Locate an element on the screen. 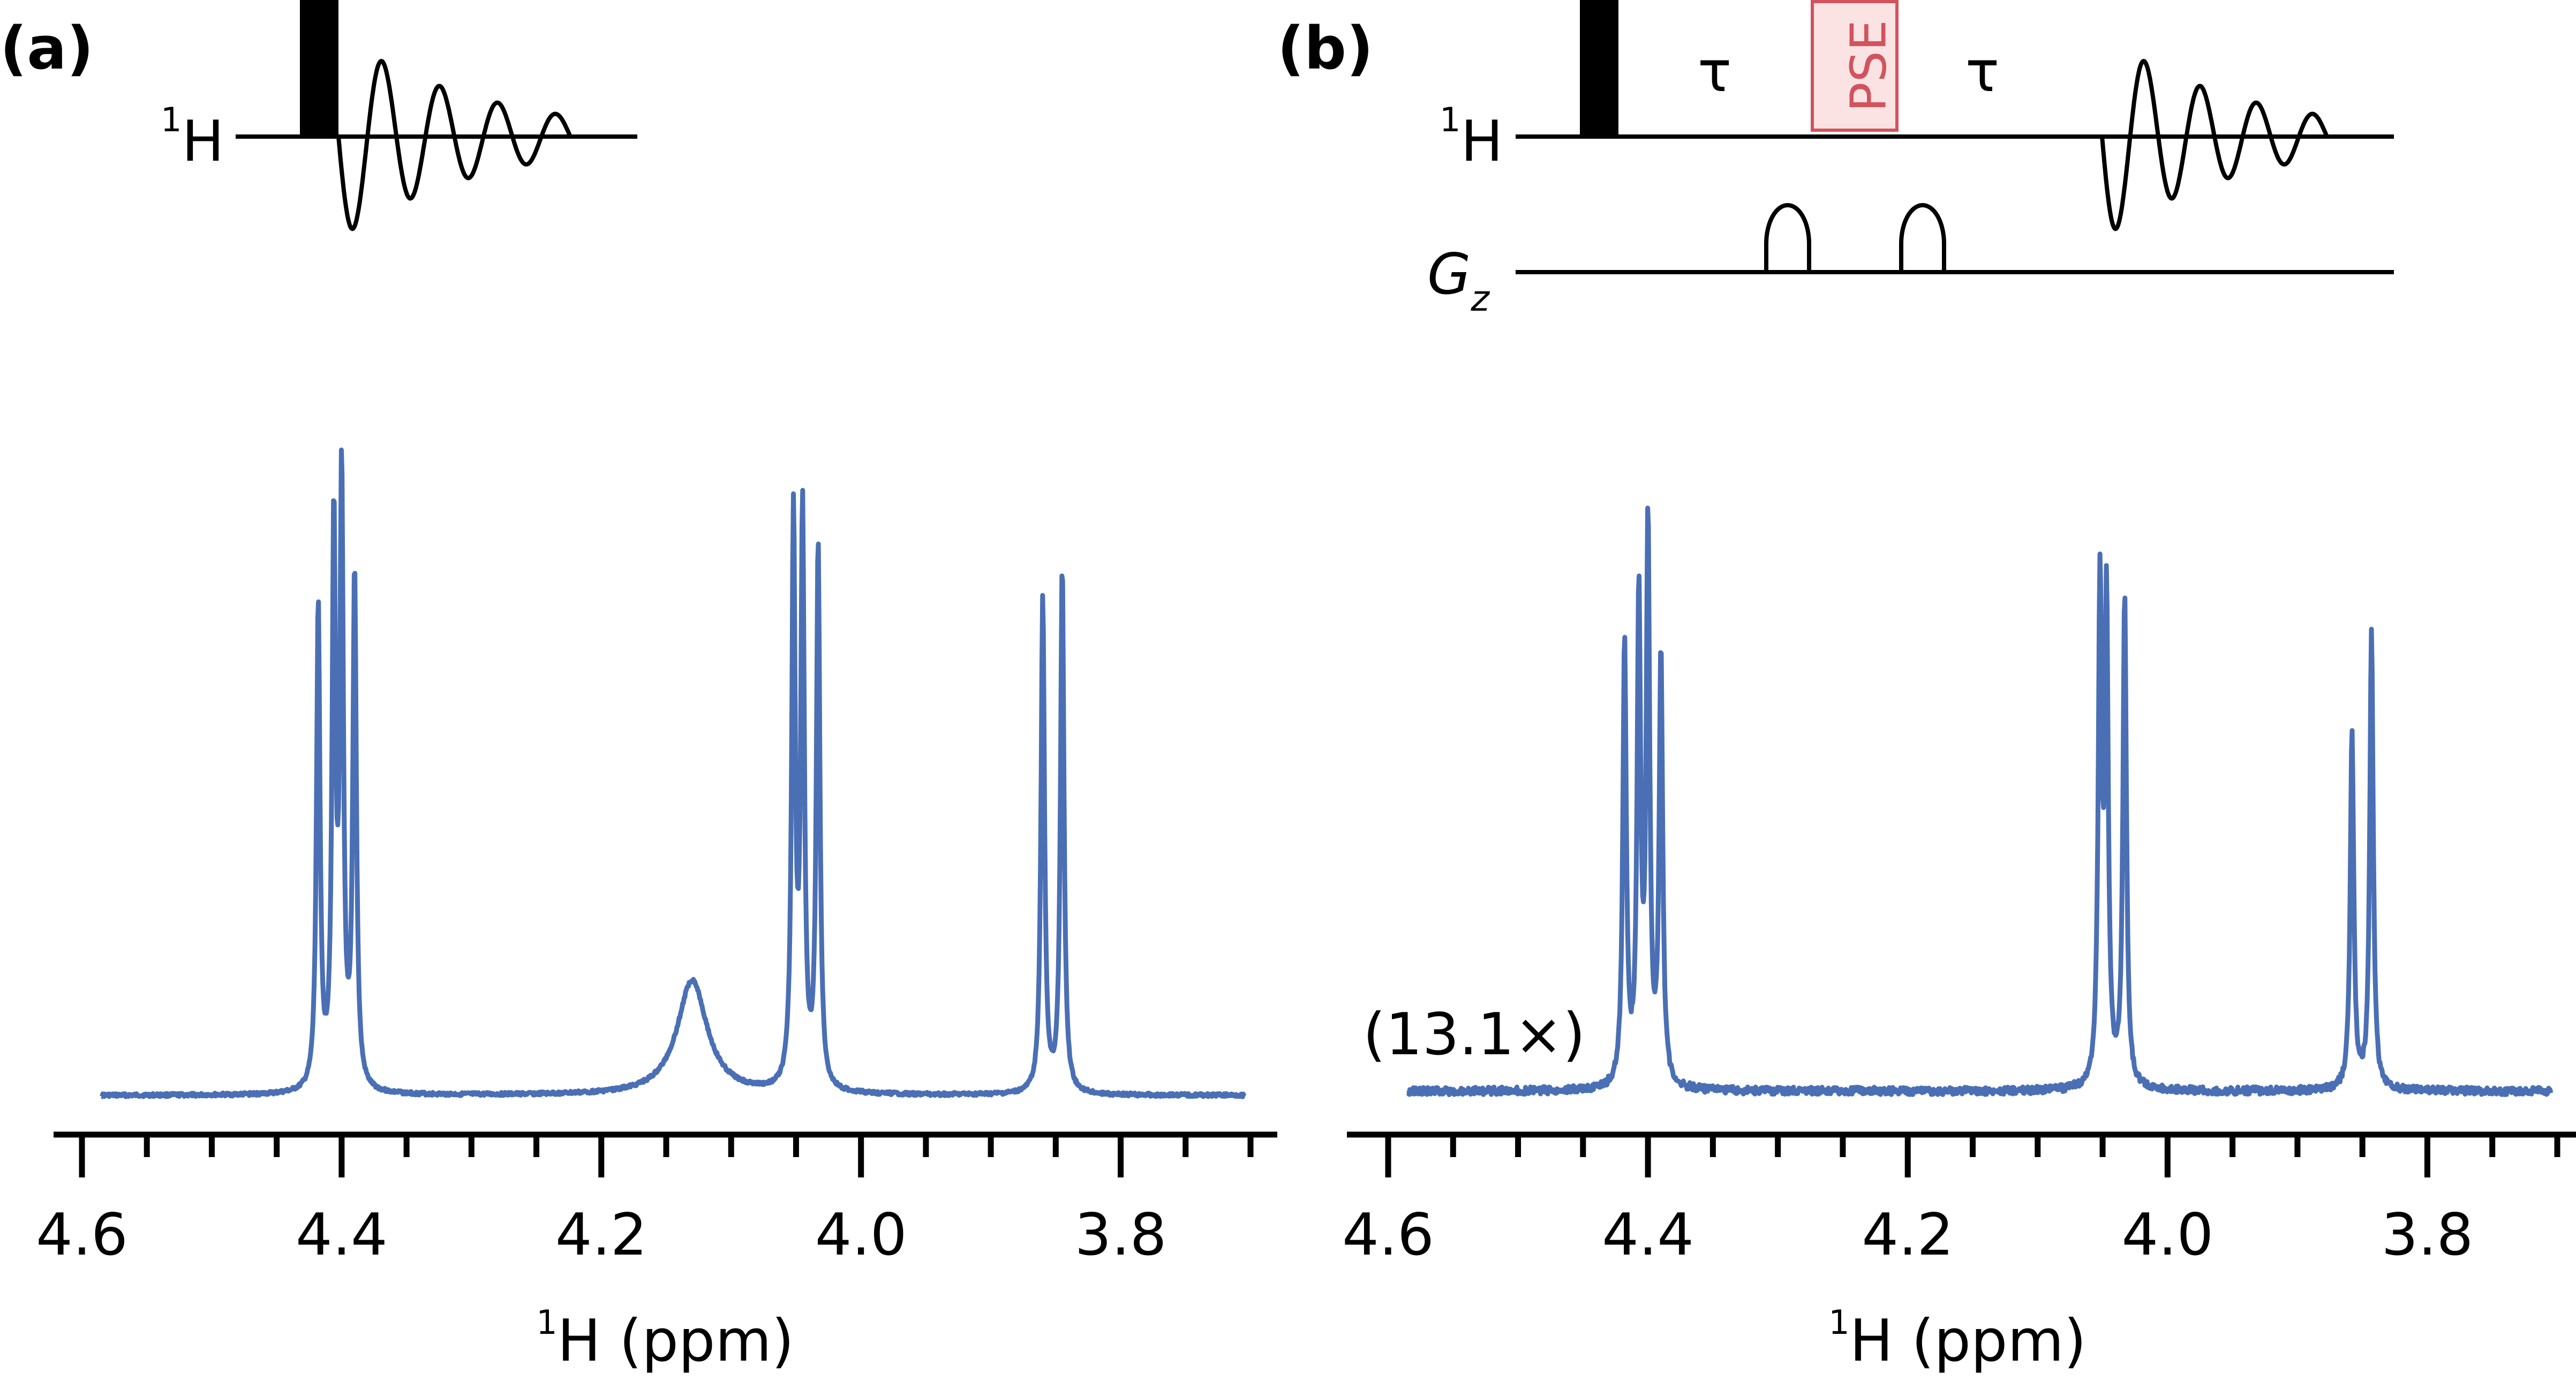 This screenshot has height=1381, width=2576. x-axis-label-text-a: H (ppm) is located at coordinates (676, 1341).